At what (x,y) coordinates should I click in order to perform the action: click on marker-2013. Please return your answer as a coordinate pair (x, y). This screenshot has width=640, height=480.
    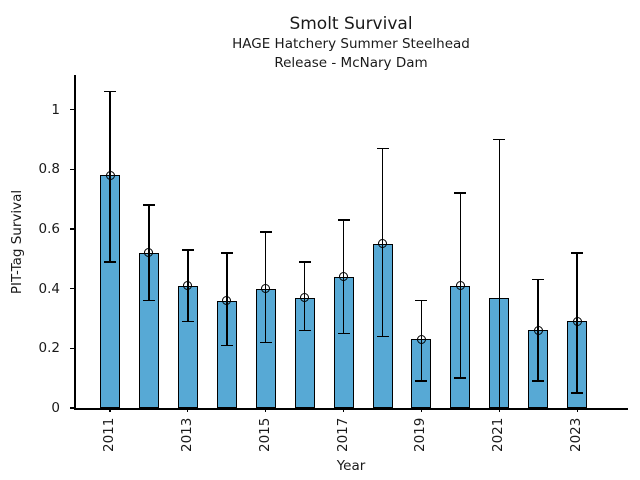
    Looking at the image, I should click on (188, 286).